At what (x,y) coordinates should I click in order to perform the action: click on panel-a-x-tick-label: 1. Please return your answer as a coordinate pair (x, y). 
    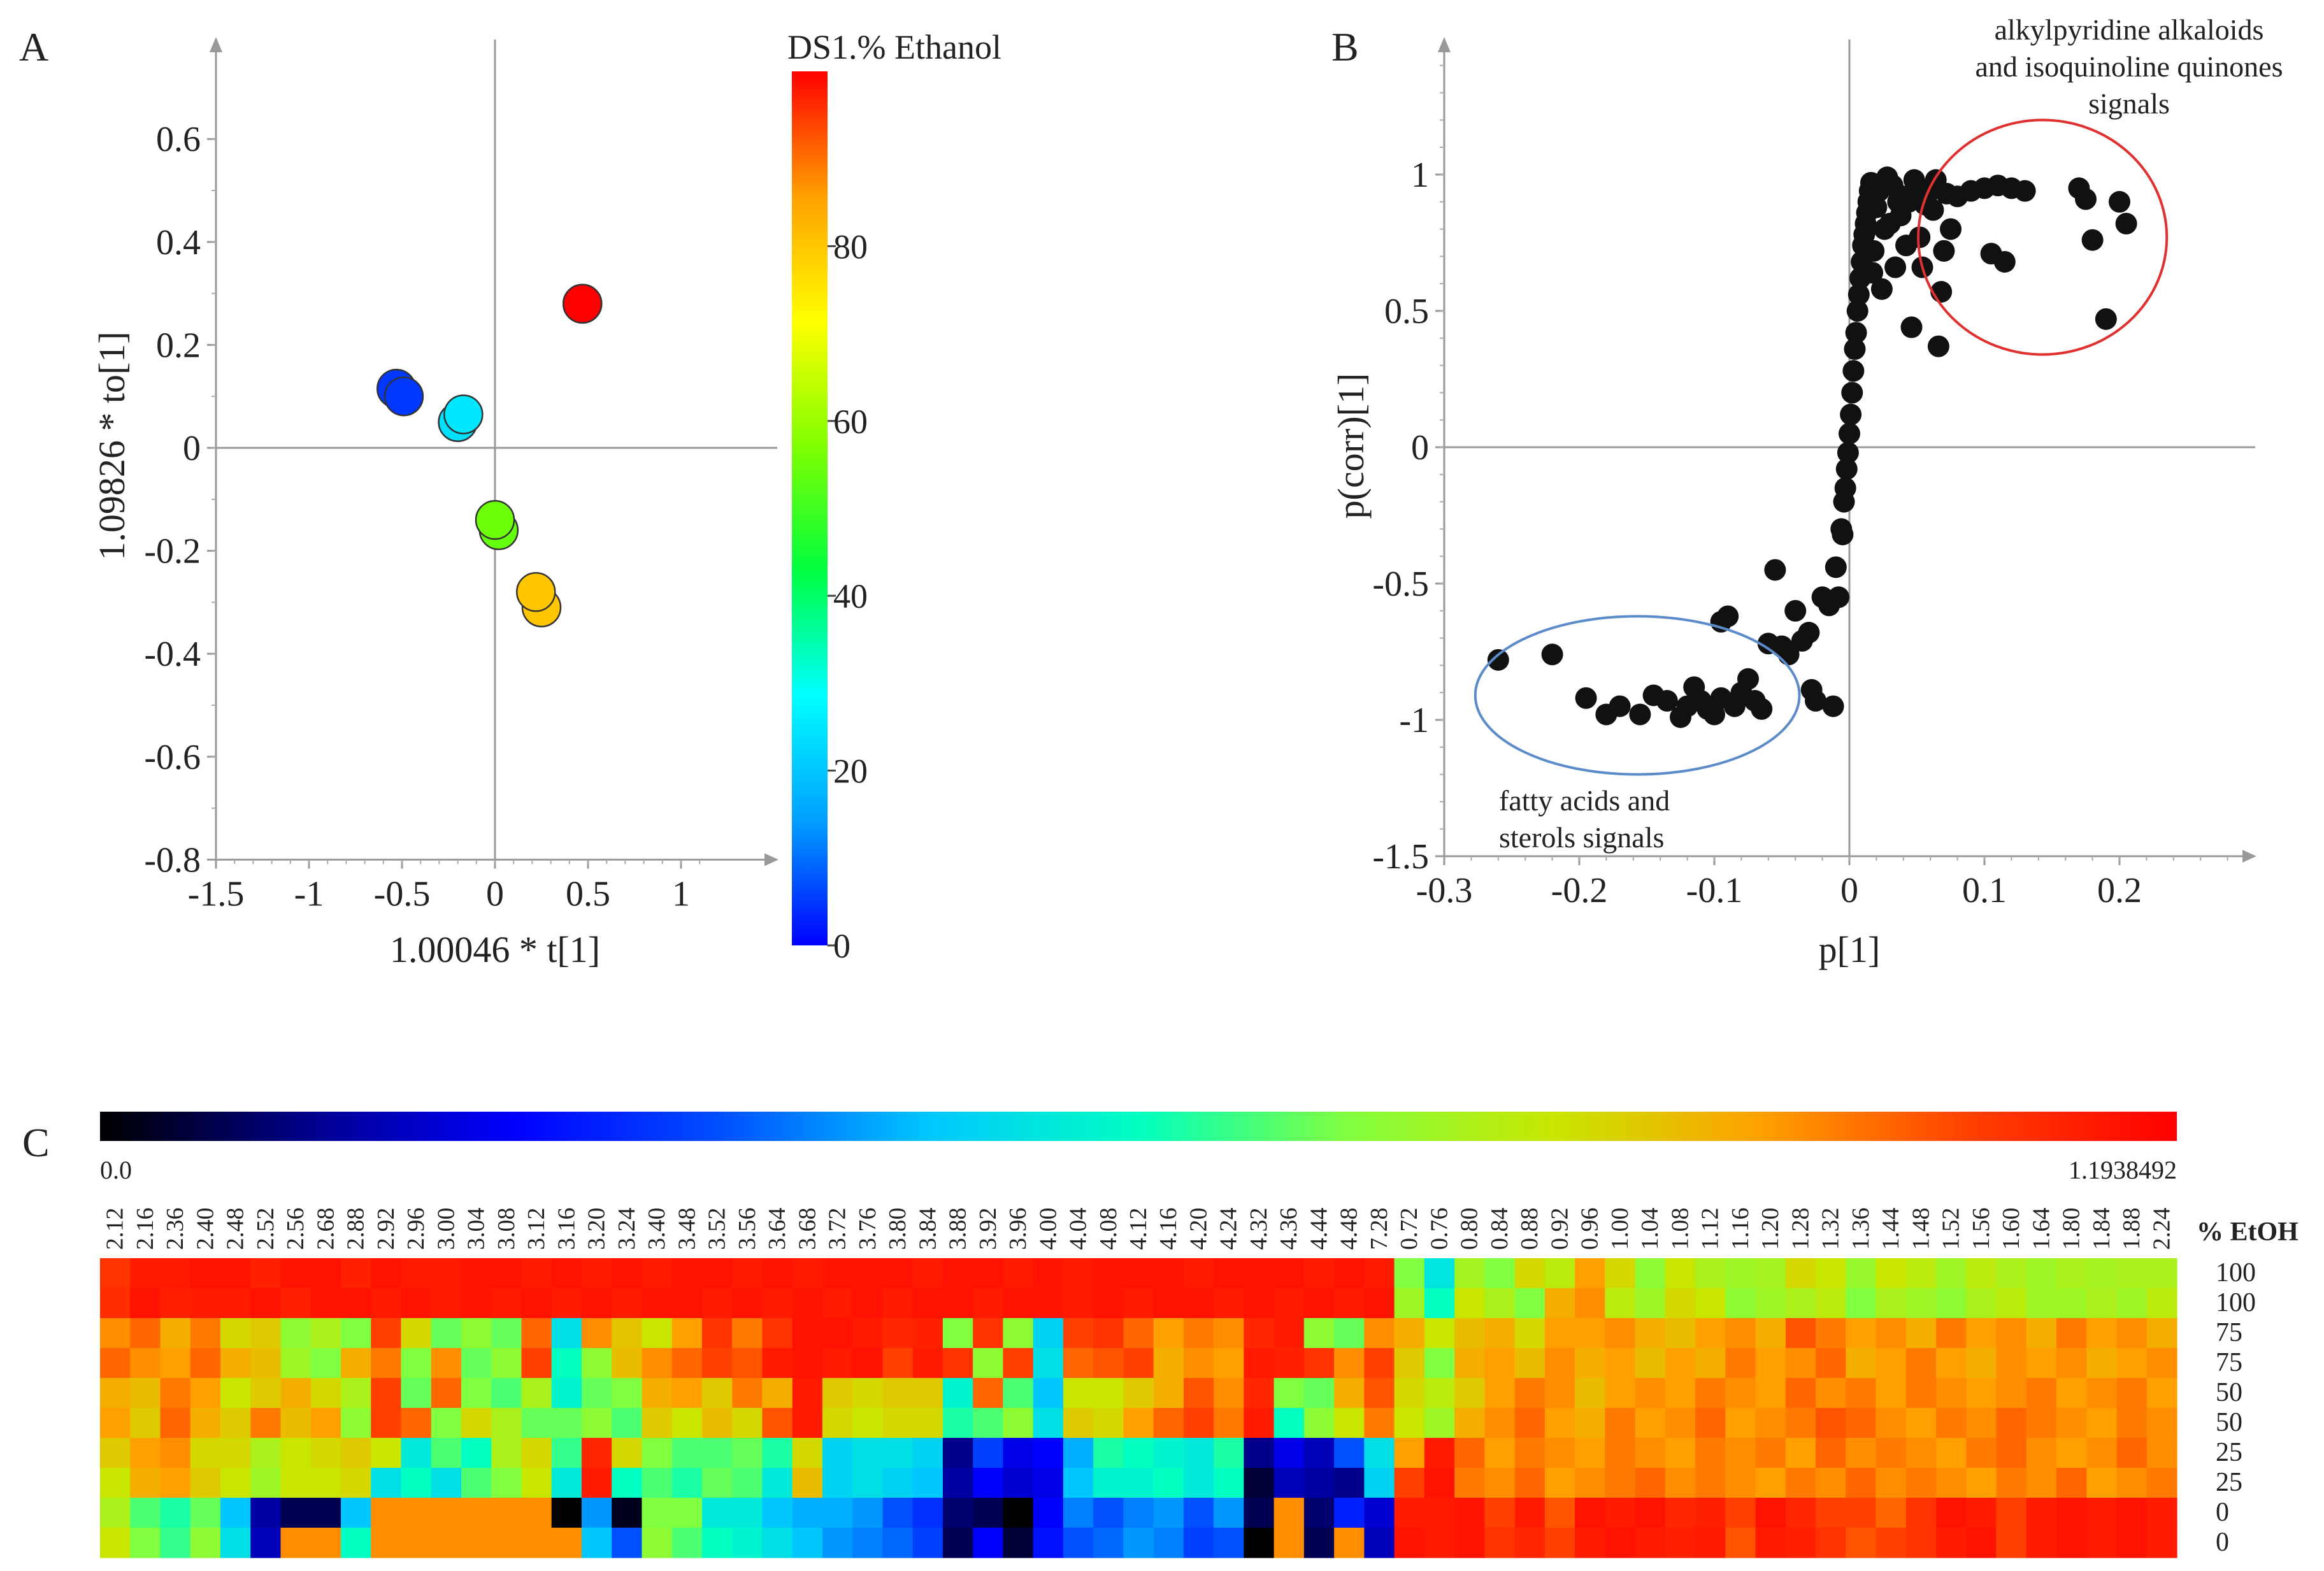
    Looking at the image, I should click on (681, 894).